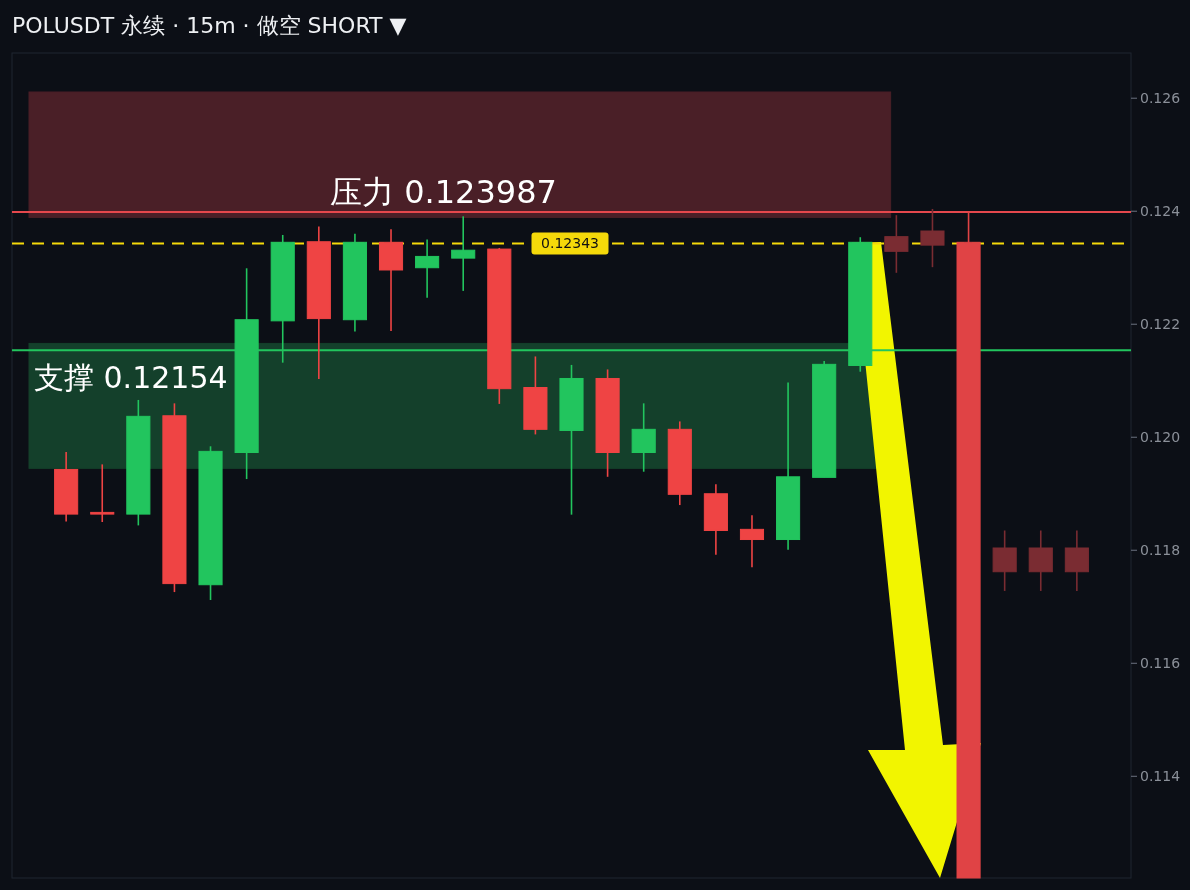 The height and width of the screenshot is (890, 1190). What do you see at coordinates (443, 191) in the screenshot?
I see `ref-line-label: 压力 0.123987` at bounding box center [443, 191].